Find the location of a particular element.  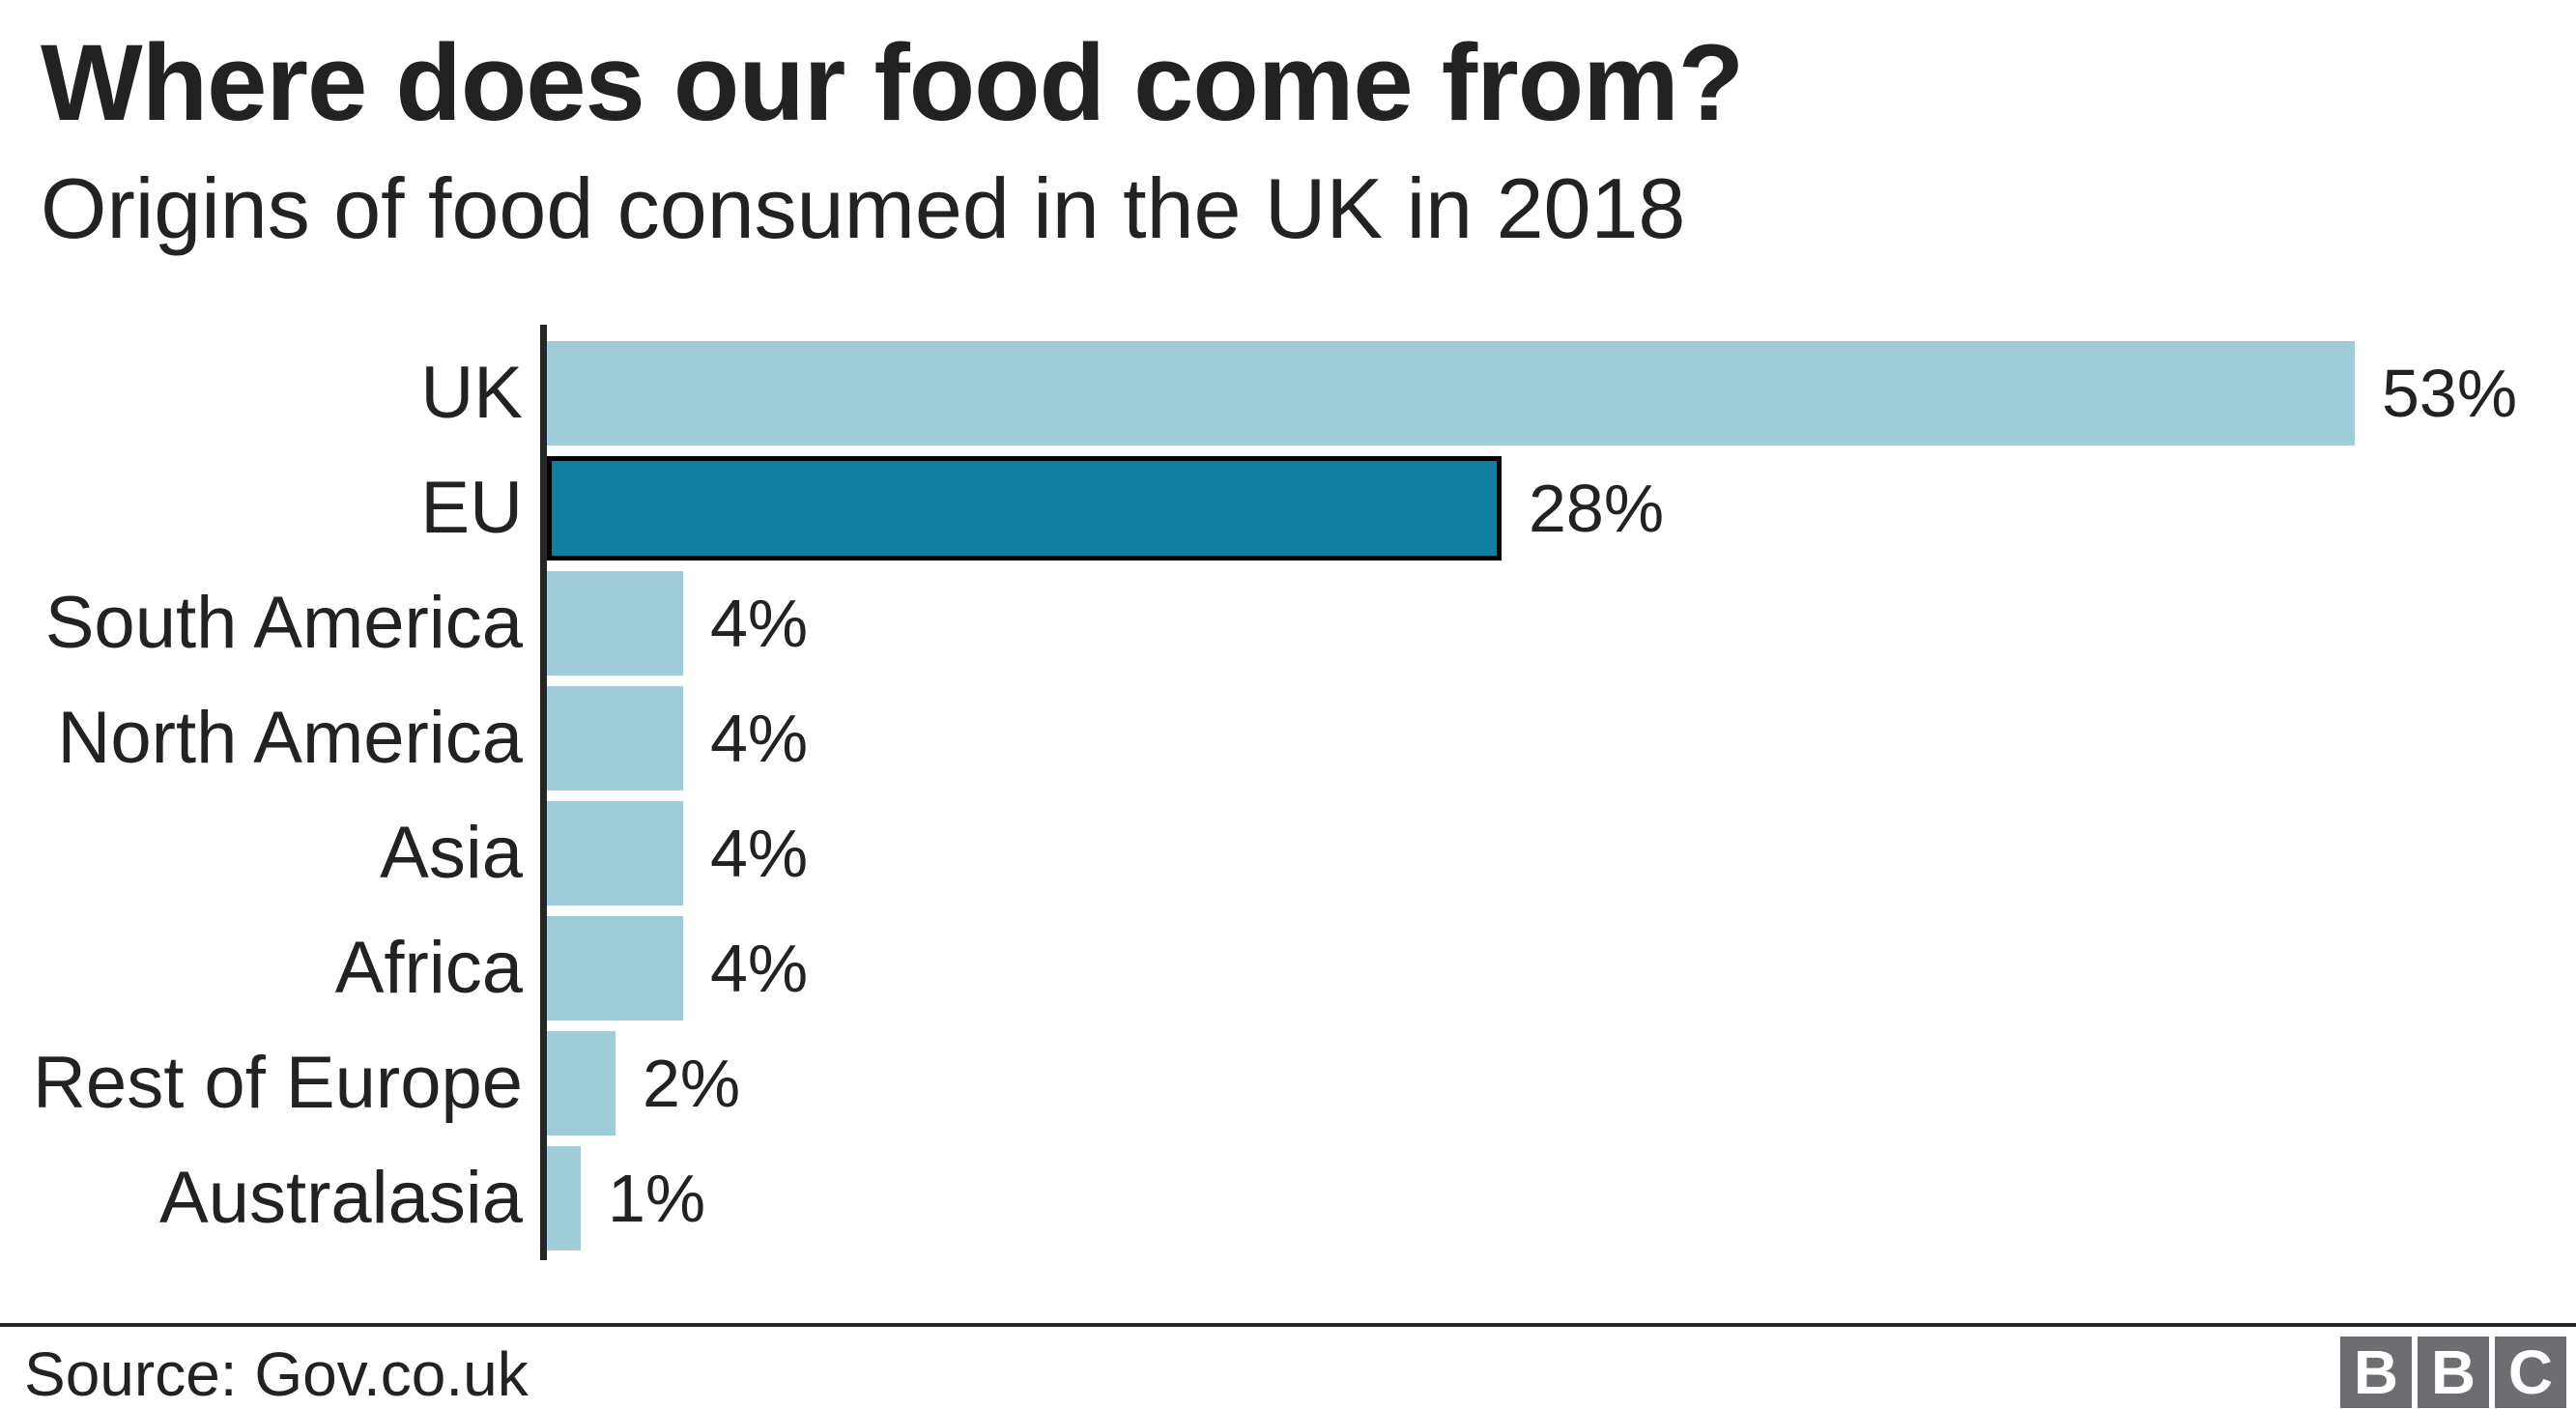

category-label: UK is located at coordinates (472, 393).